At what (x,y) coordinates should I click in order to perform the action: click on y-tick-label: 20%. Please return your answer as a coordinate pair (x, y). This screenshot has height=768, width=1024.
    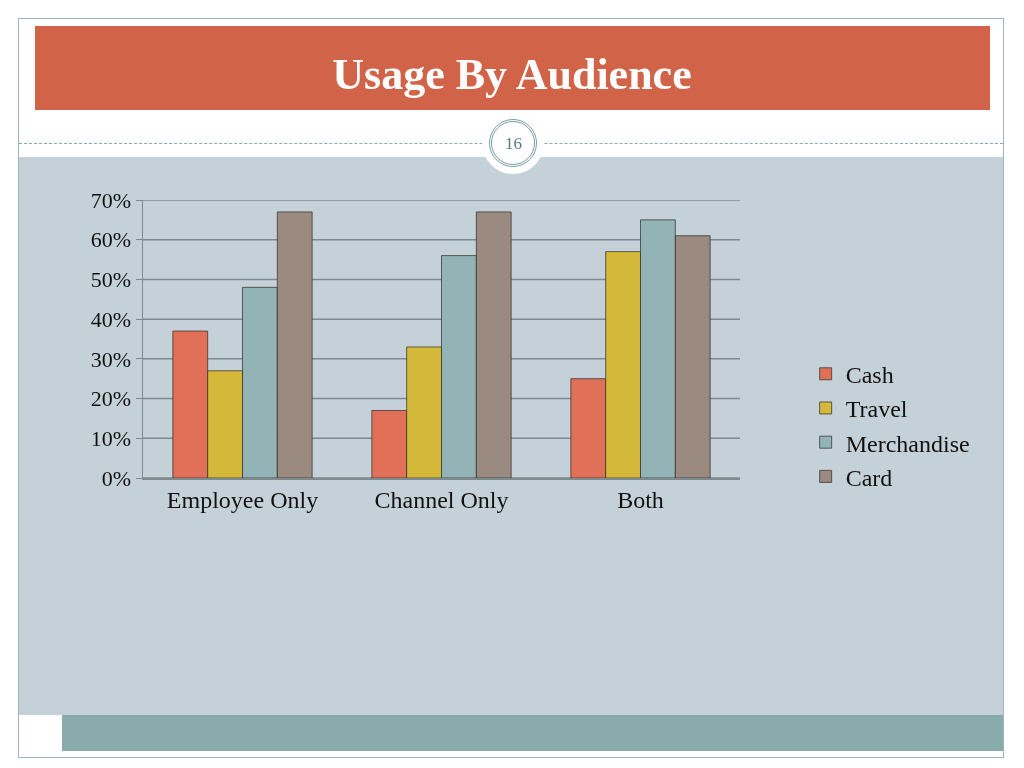
    Looking at the image, I should click on (111, 399).